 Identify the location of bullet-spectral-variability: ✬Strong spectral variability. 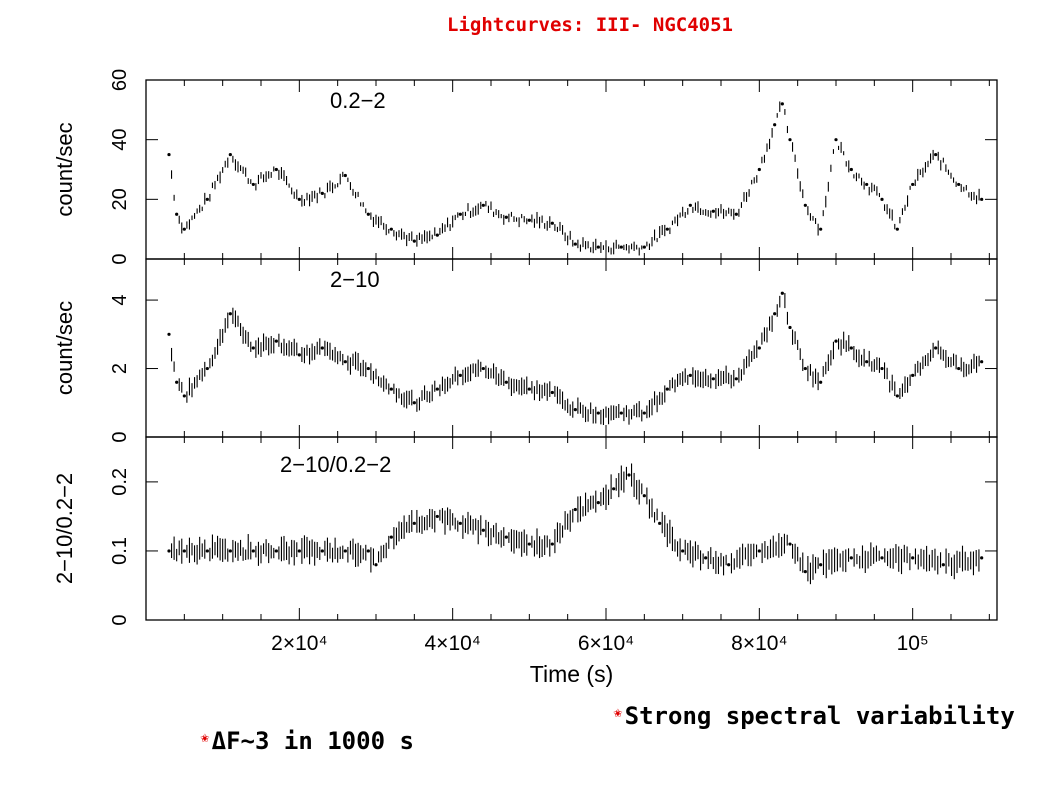
(814, 716).